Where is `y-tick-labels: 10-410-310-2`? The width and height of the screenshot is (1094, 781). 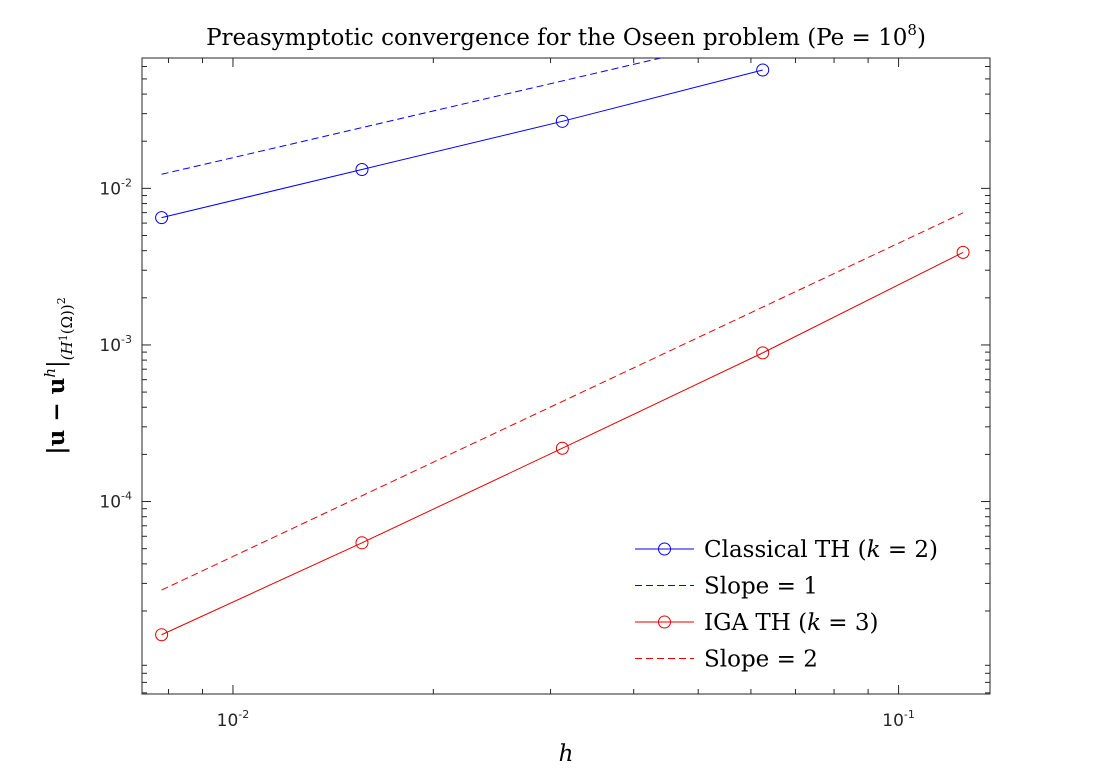
y-tick-labels: 10-410-310-2 is located at coordinates (115, 344).